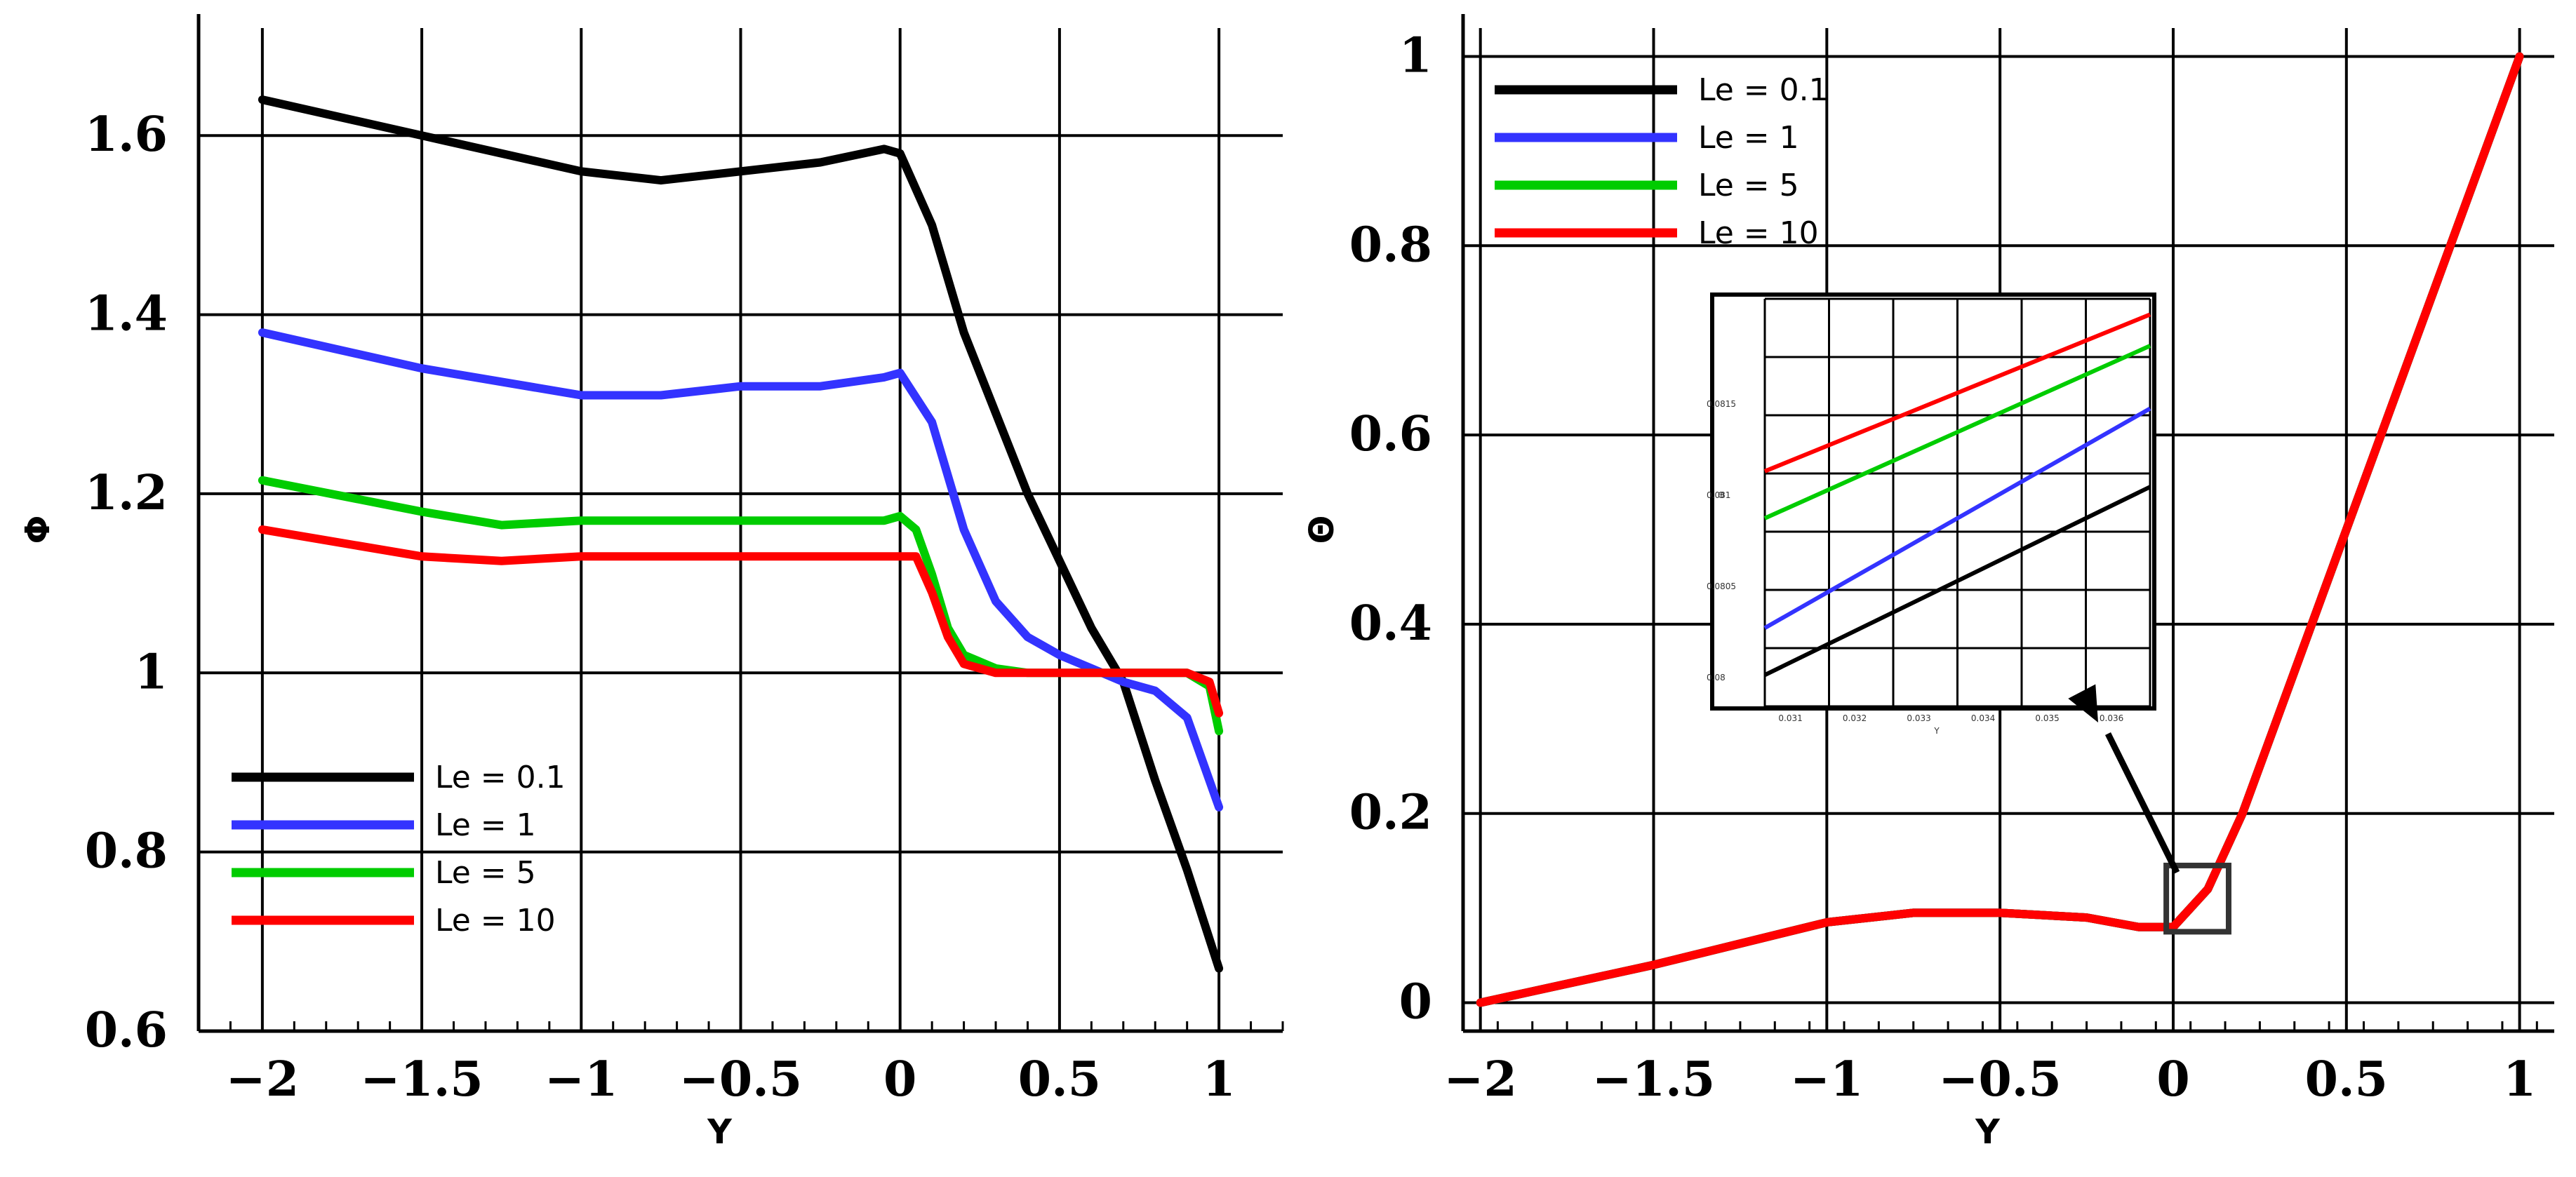 The height and width of the screenshot is (1177, 2576). I want to click on inset-y-tick-label: 0.08, so click(1716, 677).